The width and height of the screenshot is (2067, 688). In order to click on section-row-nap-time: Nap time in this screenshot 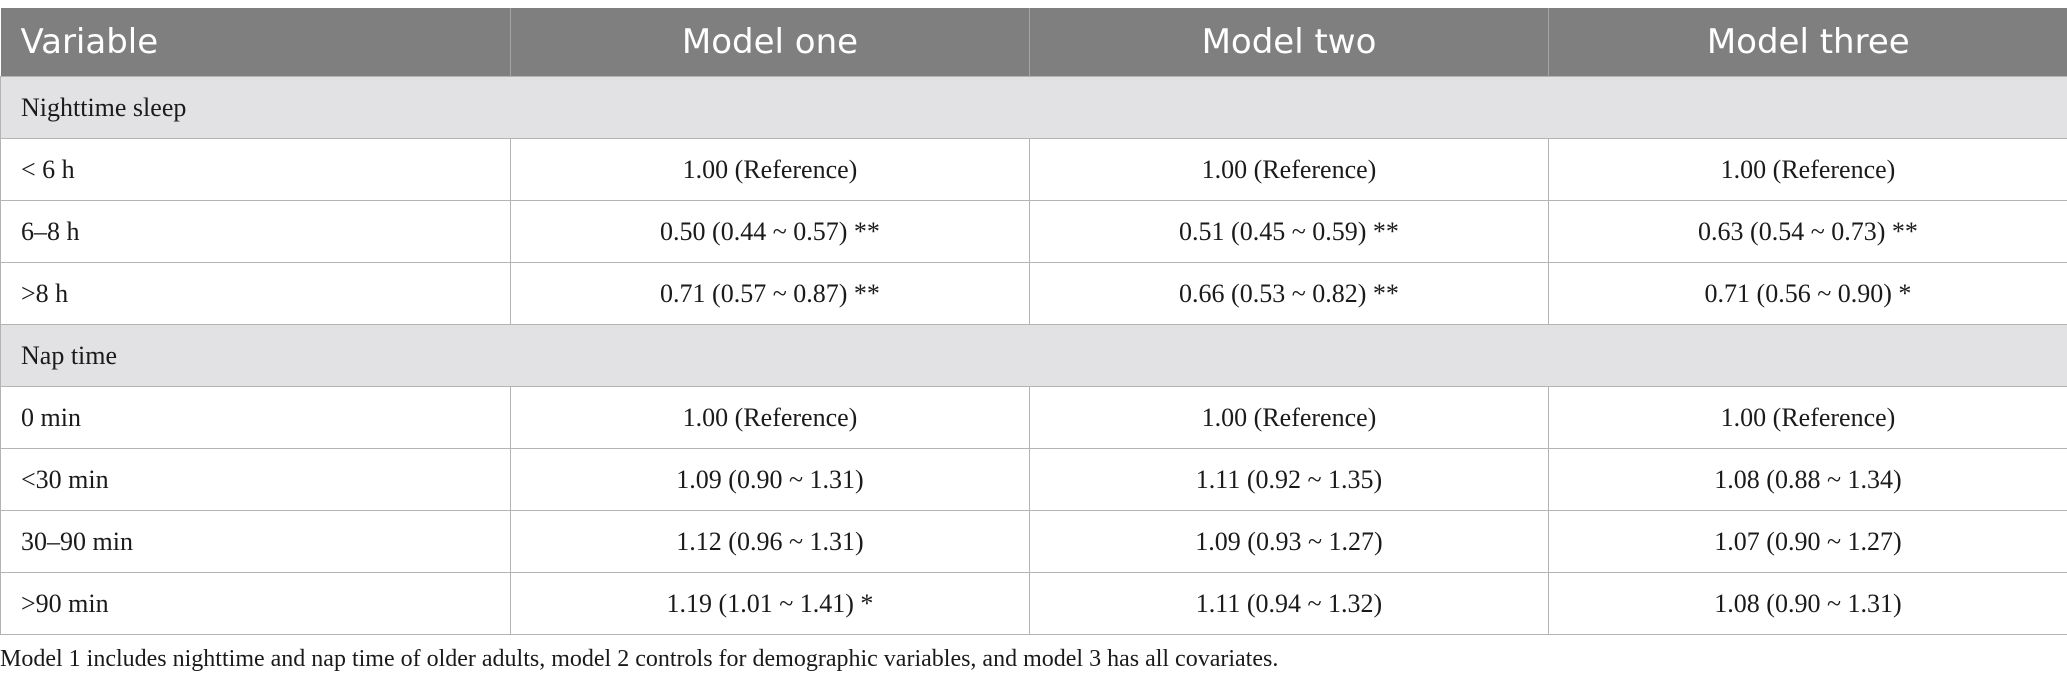, I will do `click(1033, 355)`.